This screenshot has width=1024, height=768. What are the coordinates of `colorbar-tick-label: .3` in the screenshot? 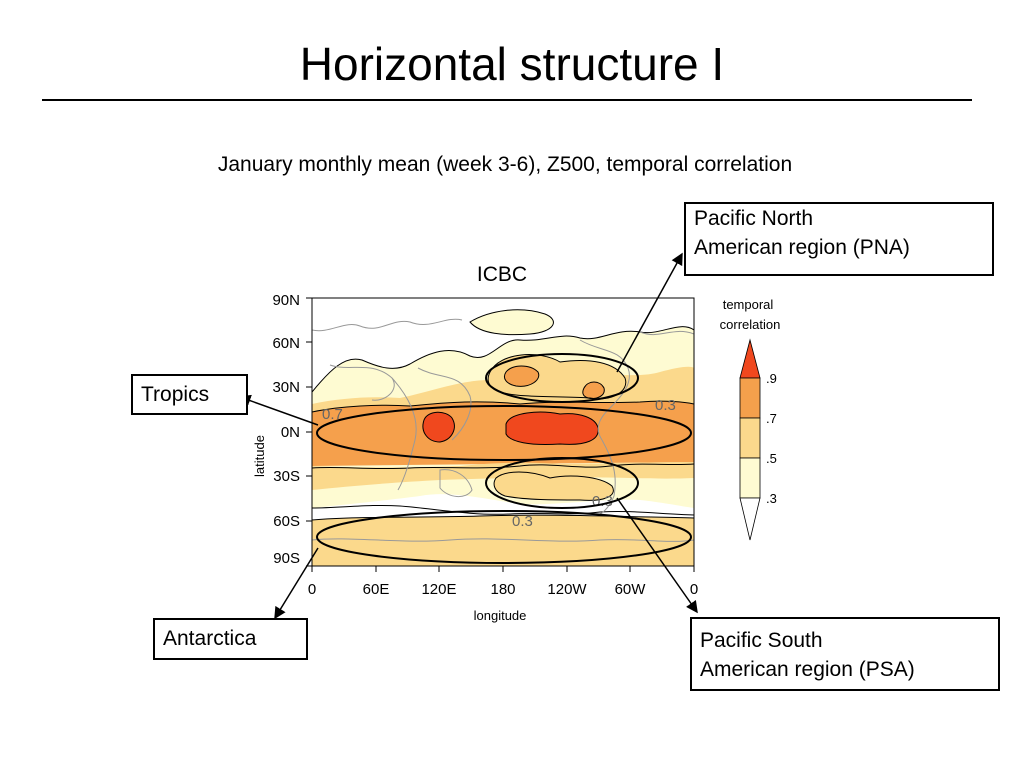 It's located at (771, 498).